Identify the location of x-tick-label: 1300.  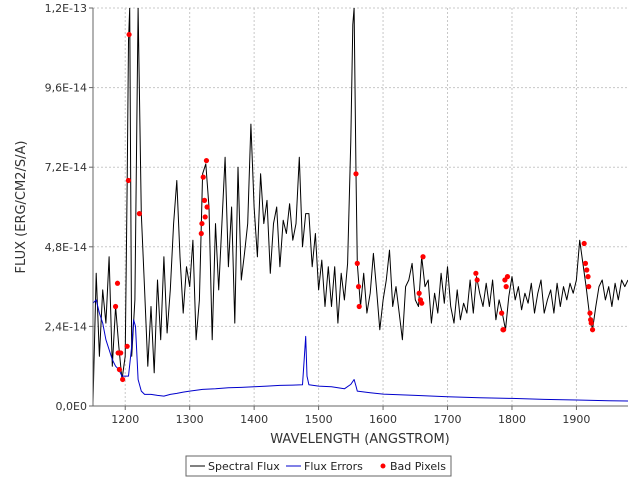
(190, 419).